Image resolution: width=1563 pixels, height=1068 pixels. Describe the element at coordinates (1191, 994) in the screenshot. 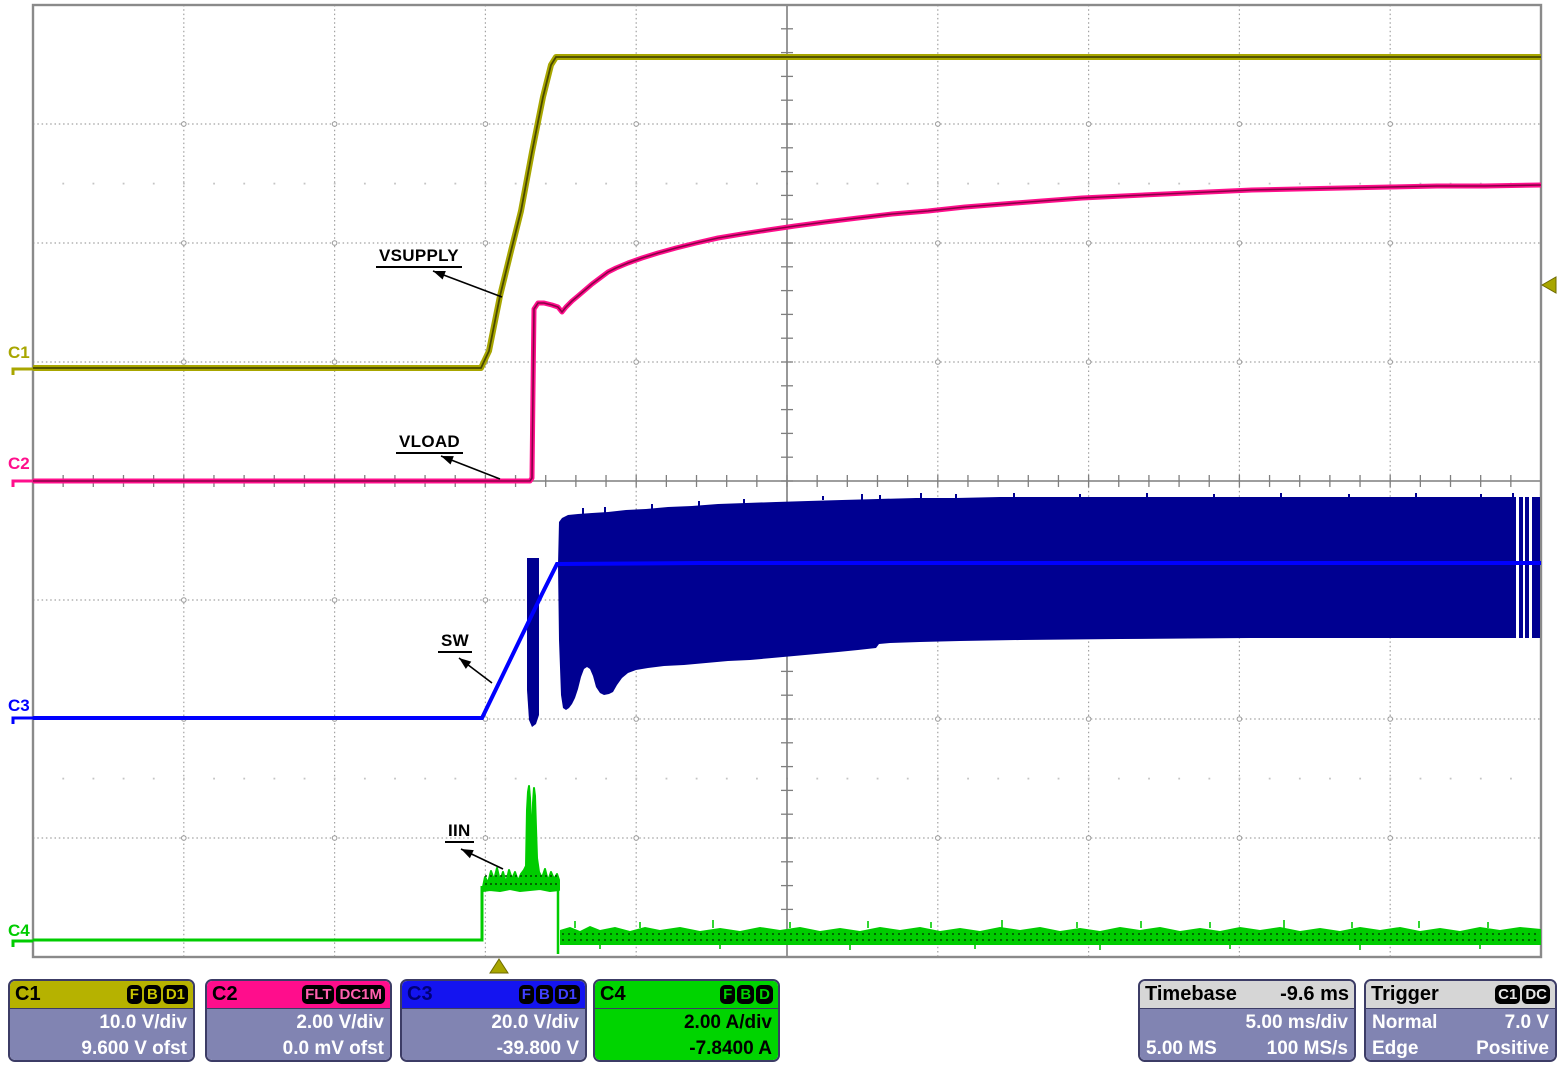

I see `timebase-title: Timebase` at that location.